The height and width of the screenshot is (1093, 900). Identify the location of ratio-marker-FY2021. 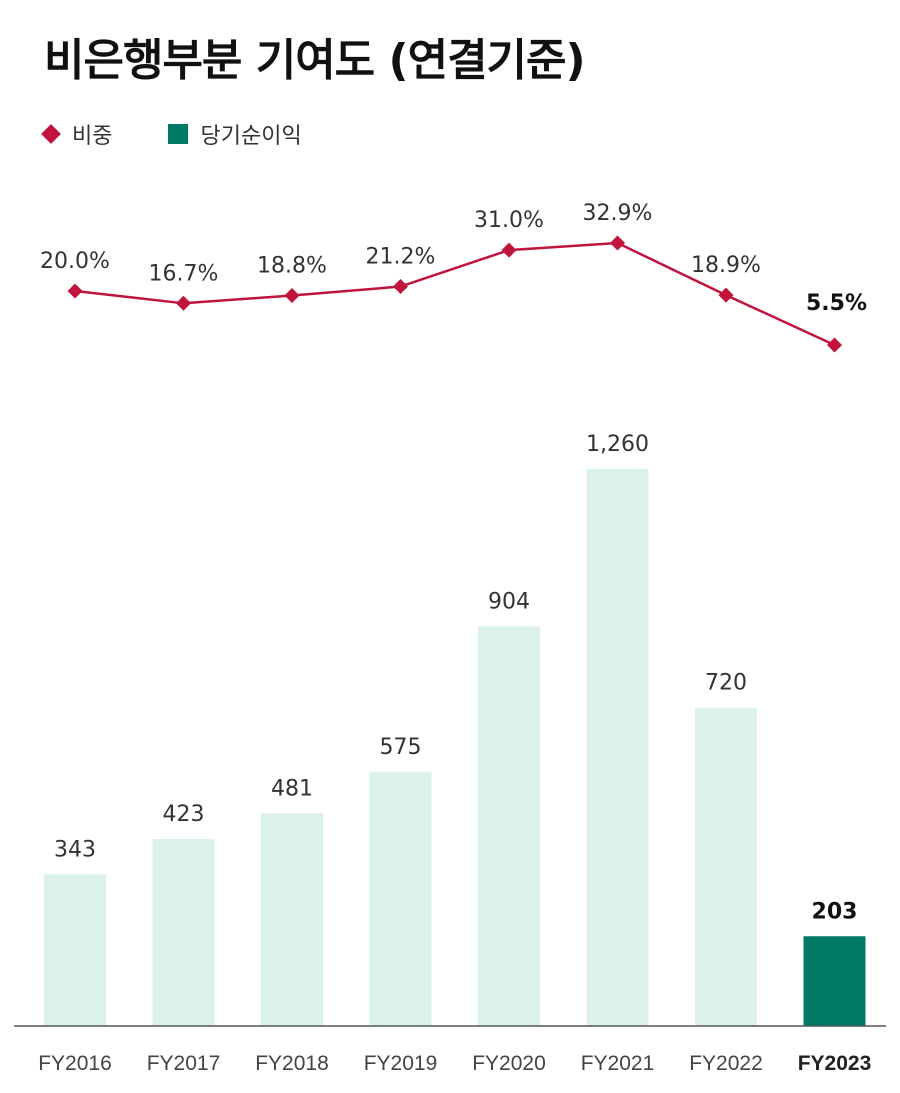
(617, 243).